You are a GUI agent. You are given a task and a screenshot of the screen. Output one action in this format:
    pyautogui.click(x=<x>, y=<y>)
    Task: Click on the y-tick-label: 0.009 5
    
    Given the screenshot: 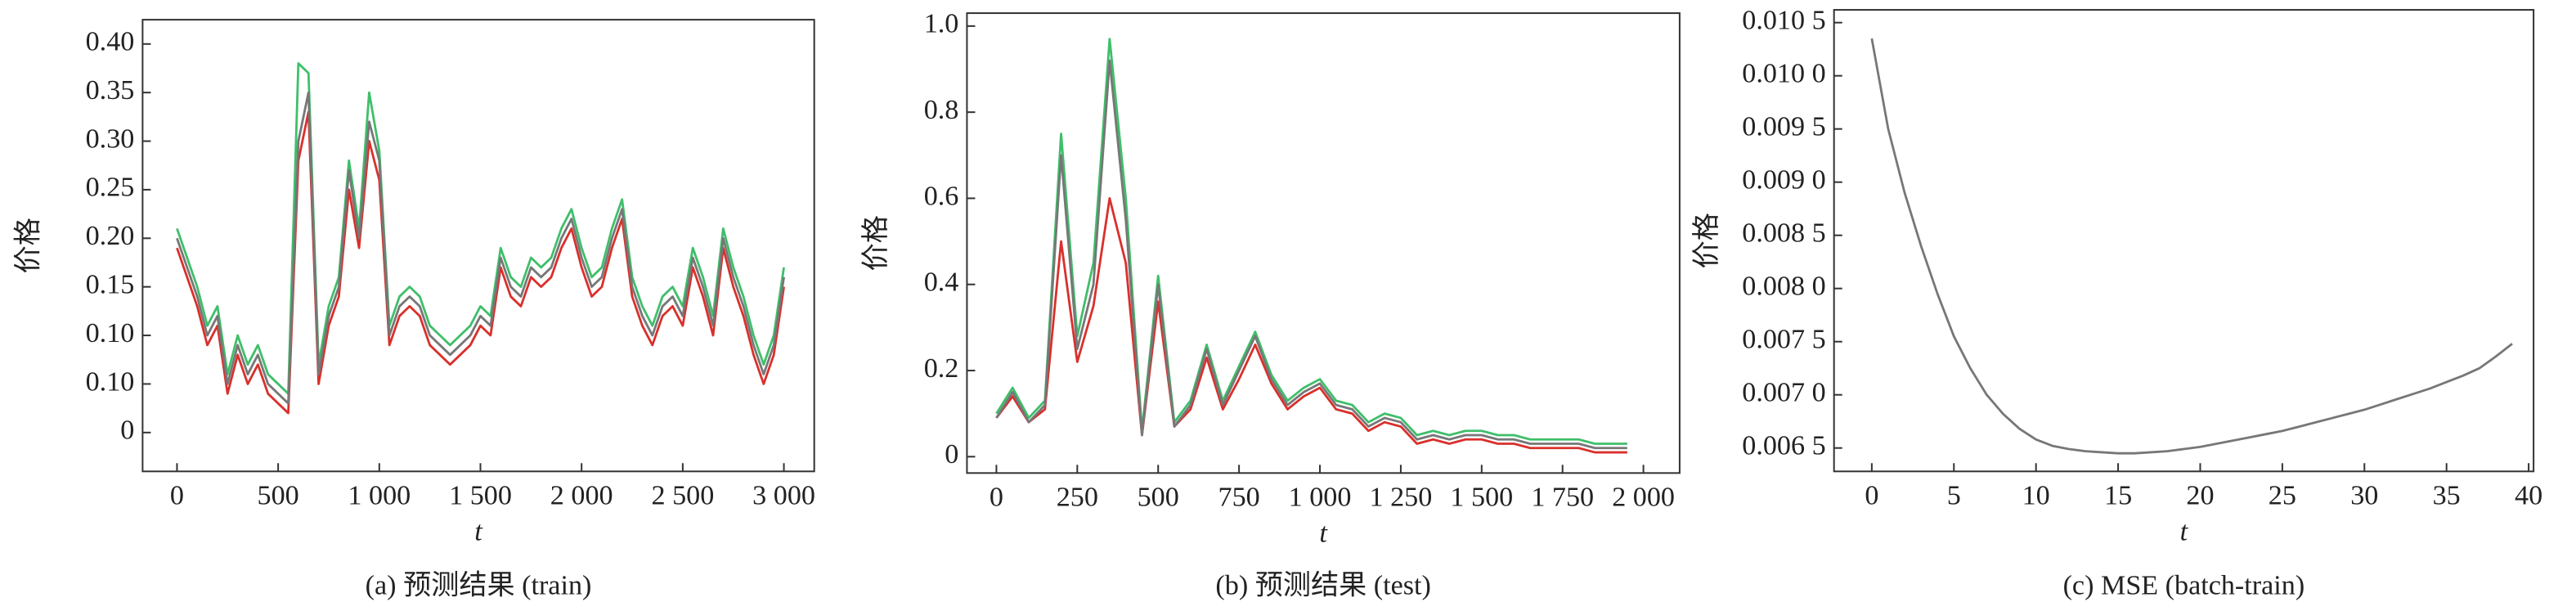 What is the action you would take?
    pyautogui.click(x=1783, y=126)
    